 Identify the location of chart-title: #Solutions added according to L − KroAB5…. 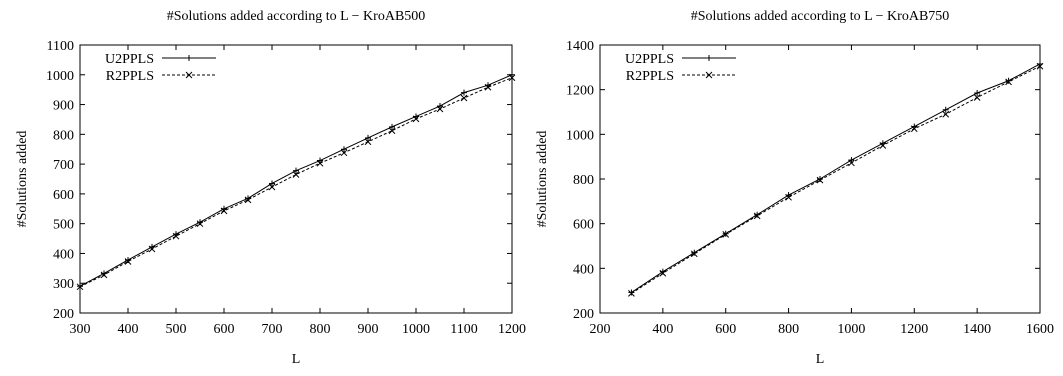
(296, 16).